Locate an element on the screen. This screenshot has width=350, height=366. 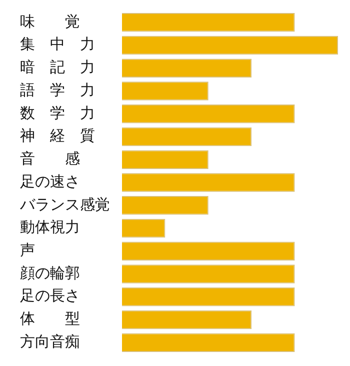
y-tick-label: 足の長さ is located at coordinates (50, 295).